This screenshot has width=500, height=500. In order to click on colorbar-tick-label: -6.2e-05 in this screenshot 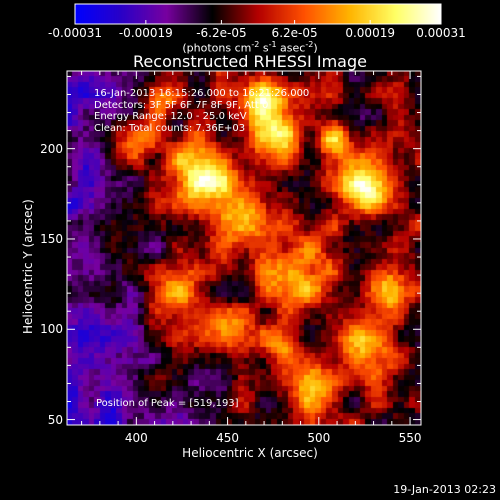, I will do `click(221, 33)`.